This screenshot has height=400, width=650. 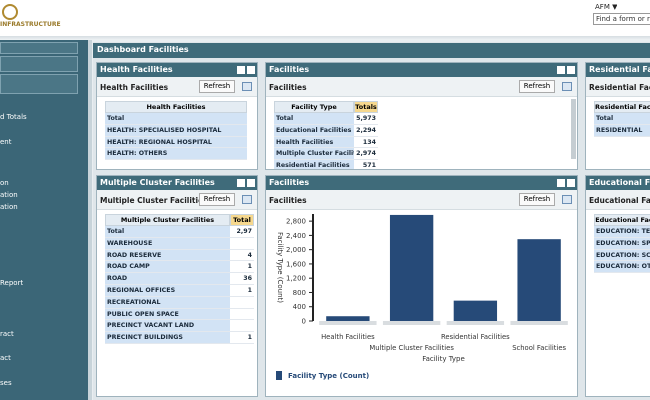 I want to click on table-header: Multiple Cluster Facilities, so click(x=167, y=220).